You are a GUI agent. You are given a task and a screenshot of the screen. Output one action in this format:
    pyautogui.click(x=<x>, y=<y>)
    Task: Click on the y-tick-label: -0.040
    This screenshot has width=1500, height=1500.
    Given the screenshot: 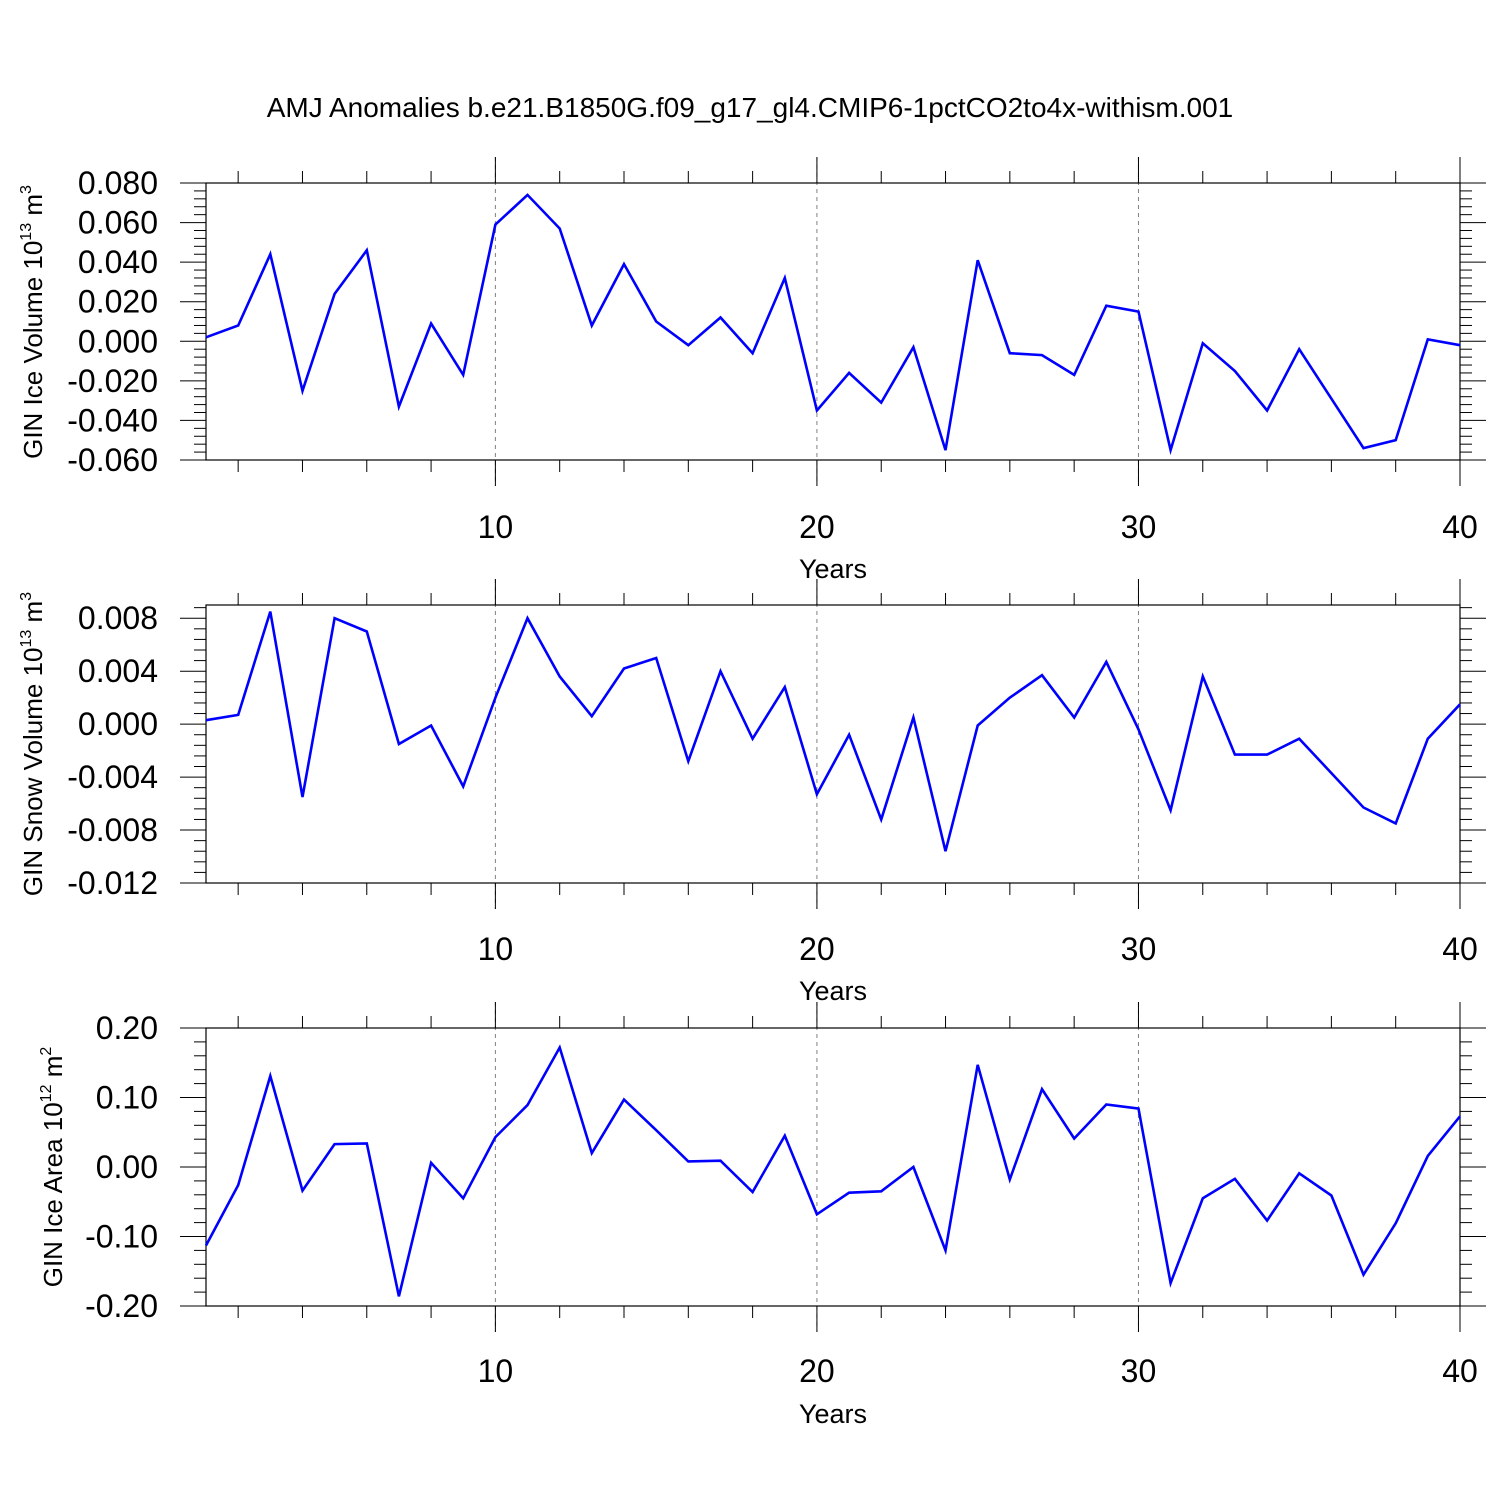 What is the action you would take?
    pyautogui.click(x=112, y=420)
    